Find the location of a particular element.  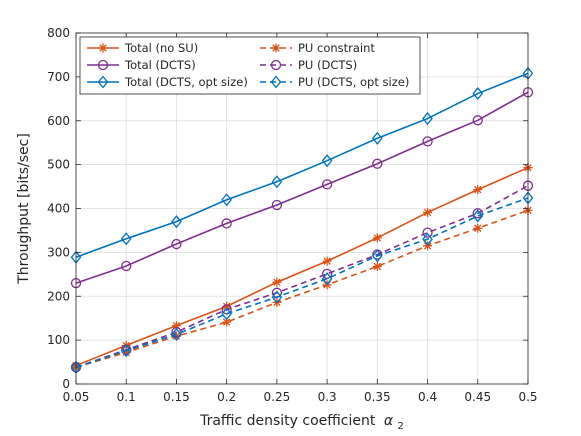

x-axis-label: Traffic density coefficient α 2 is located at coordinates (301, 422).